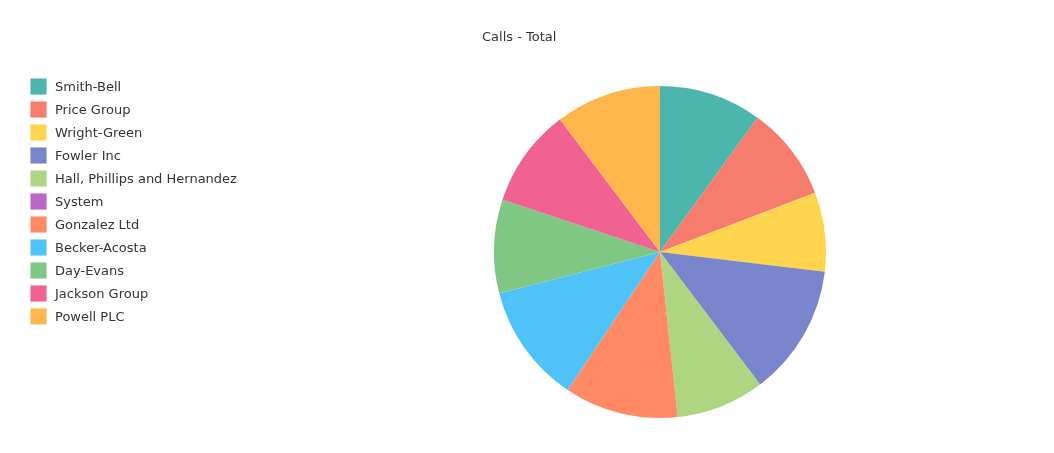  What do you see at coordinates (146, 178) in the screenshot?
I see `legend-label: Hall, Phillips and Hernandez` at bounding box center [146, 178].